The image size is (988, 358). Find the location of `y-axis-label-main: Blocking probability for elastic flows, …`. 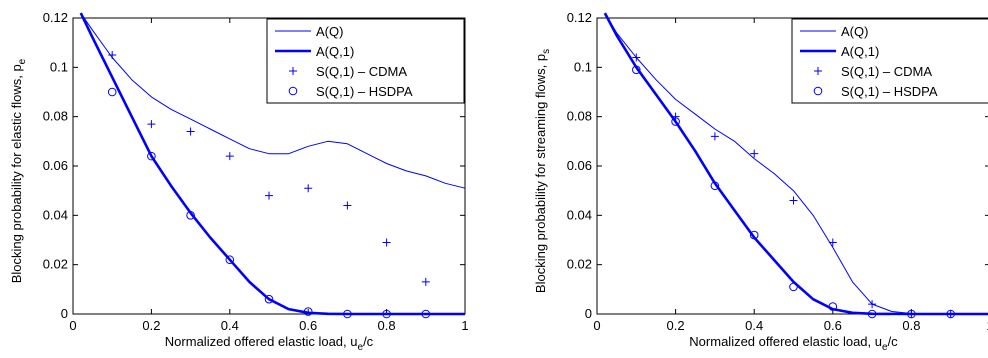

y-axis-label-main: Blocking probability for elastic flows, … is located at coordinates (16, 173).